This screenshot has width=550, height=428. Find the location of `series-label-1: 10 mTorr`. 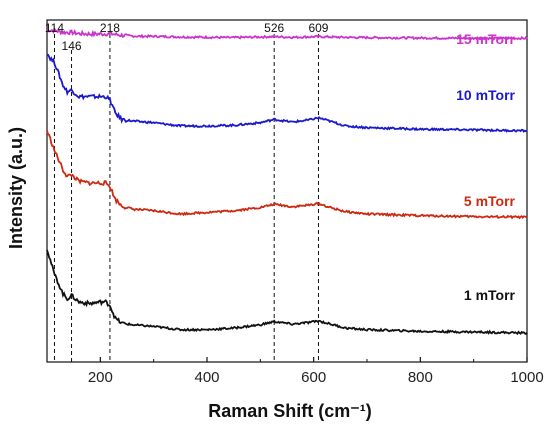

series-label-1: 10 mTorr is located at coordinates (485, 95).